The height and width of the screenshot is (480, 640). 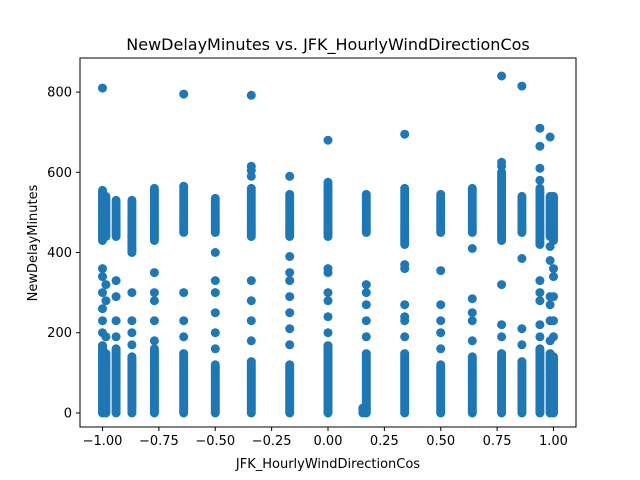 I want to click on x-tick-label: −1.00, so click(x=103, y=441).